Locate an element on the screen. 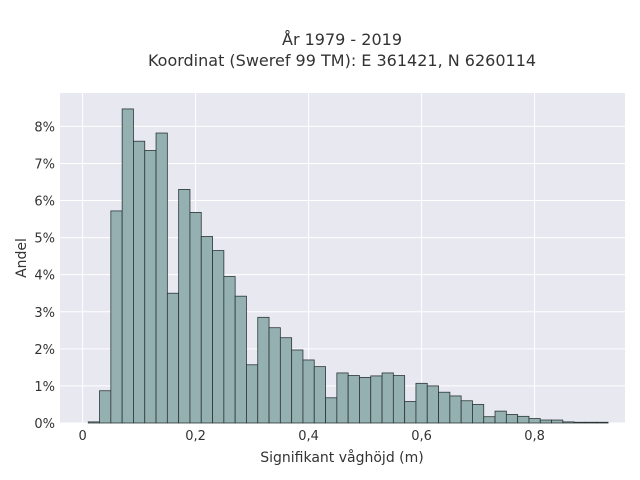  x-tick-label: 0,2 is located at coordinates (195, 436).